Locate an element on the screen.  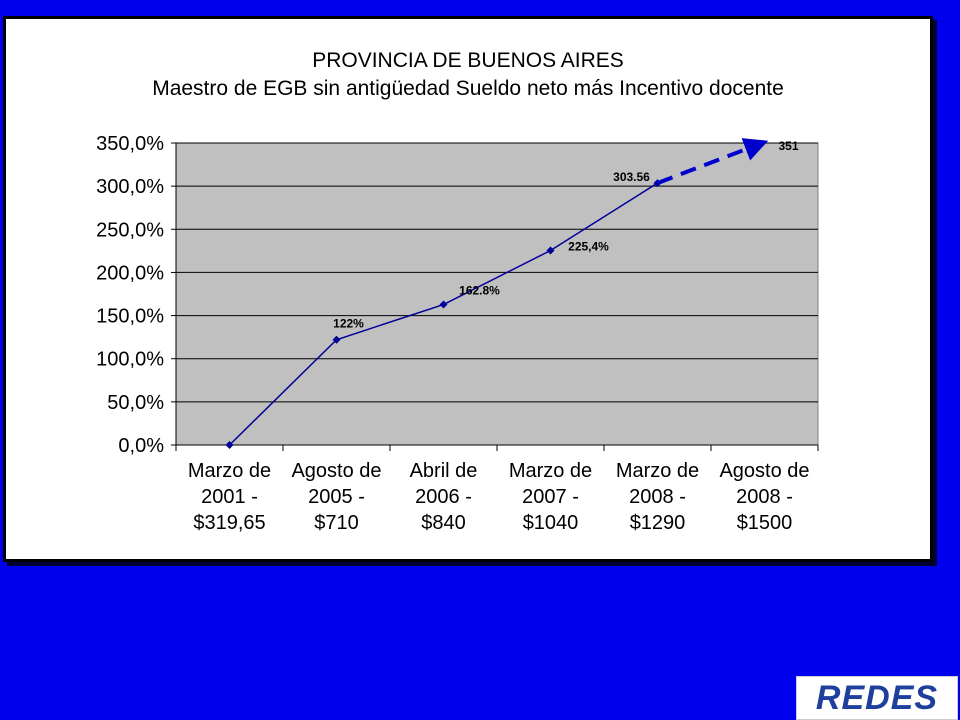
data-label: 162.8% is located at coordinates (479, 291).